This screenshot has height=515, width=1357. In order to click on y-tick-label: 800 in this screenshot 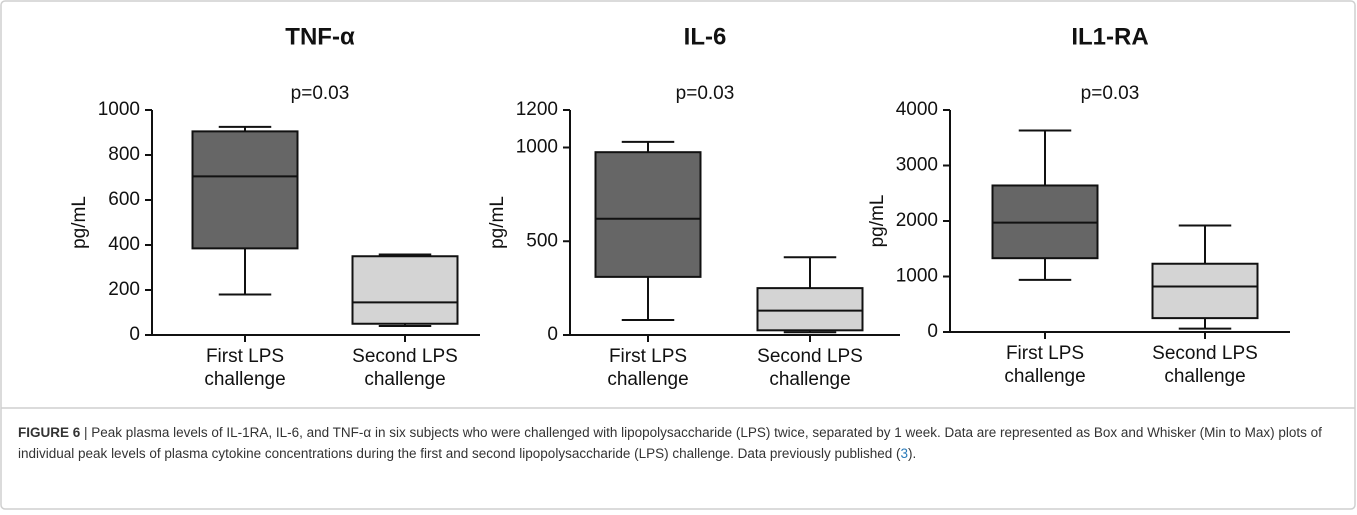, I will do `click(124, 154)`.